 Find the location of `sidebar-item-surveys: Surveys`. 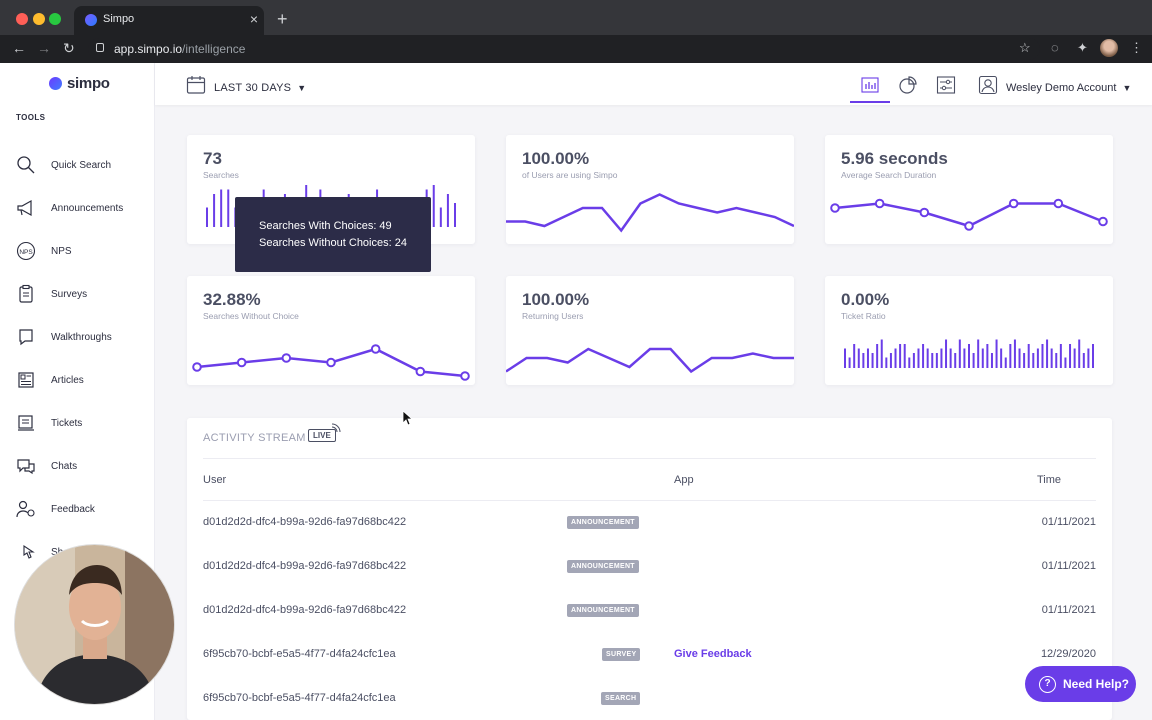

sidebar-item-surveys: Surveys is located at coordinates (79, 294).